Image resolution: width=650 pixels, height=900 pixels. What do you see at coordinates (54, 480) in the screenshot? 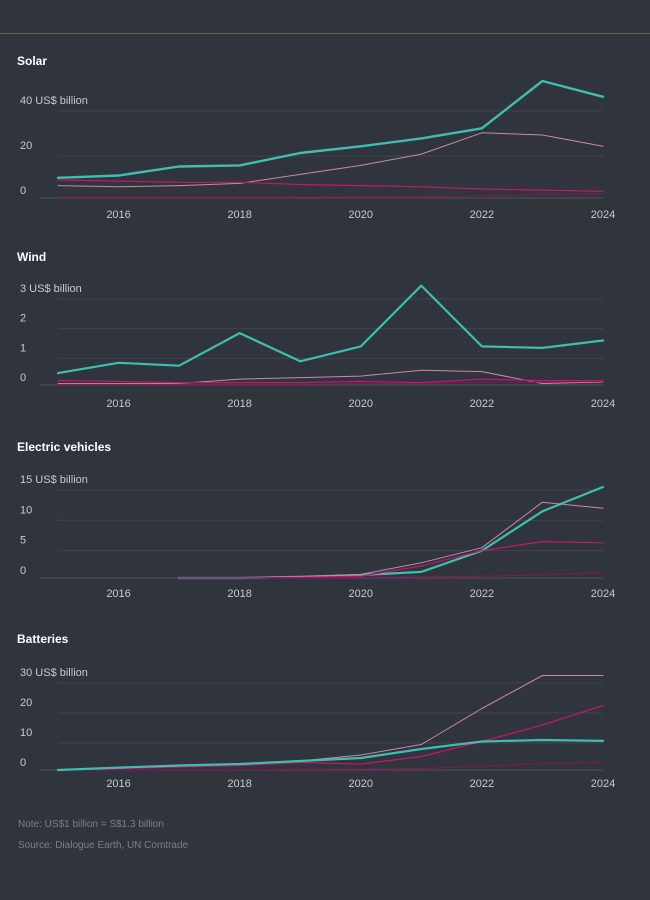
I see `y-tick-label: 15 US$ billion` at bounding box center [54, 480].